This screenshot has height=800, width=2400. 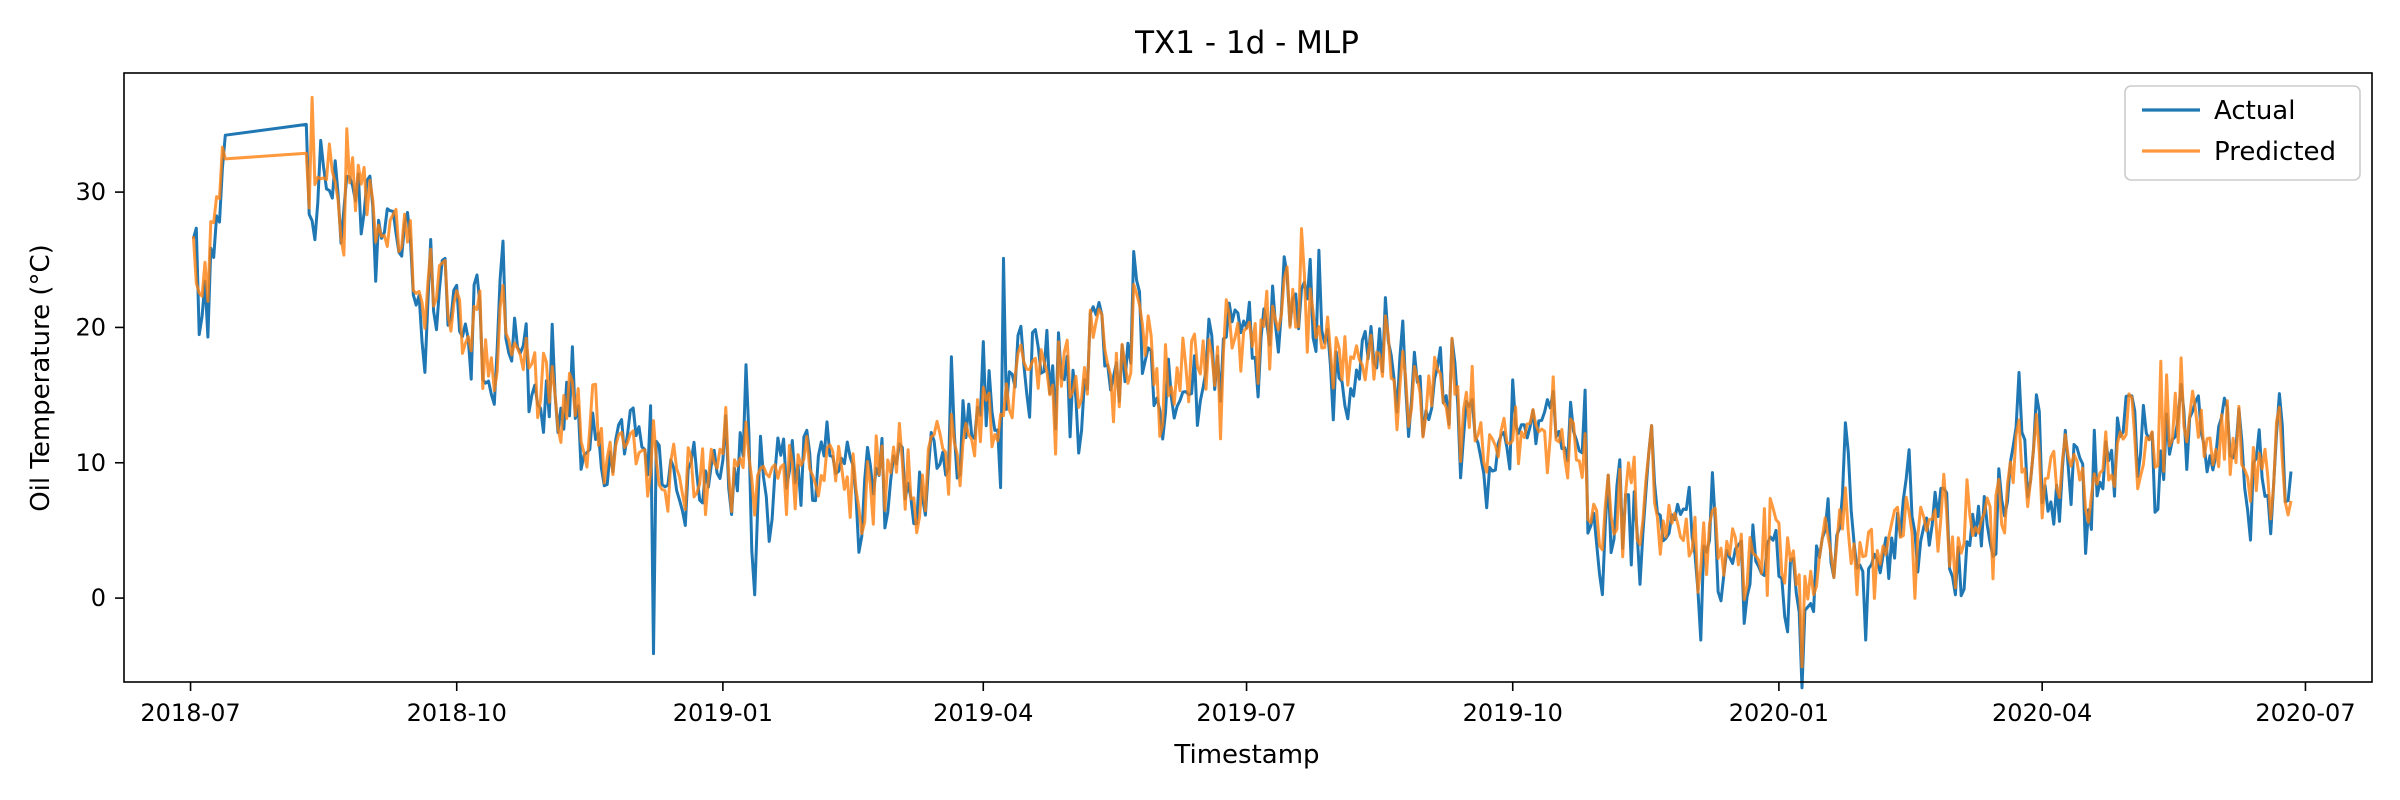 I want to click on x-axis-label: Timestamp, so click(x=1246, y=755).